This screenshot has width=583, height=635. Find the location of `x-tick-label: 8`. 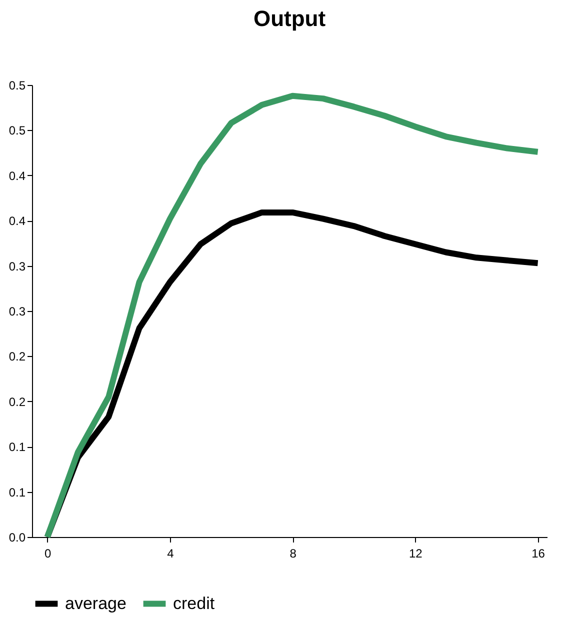

x-tick-label: 8 is located at coordinates (293, 553).